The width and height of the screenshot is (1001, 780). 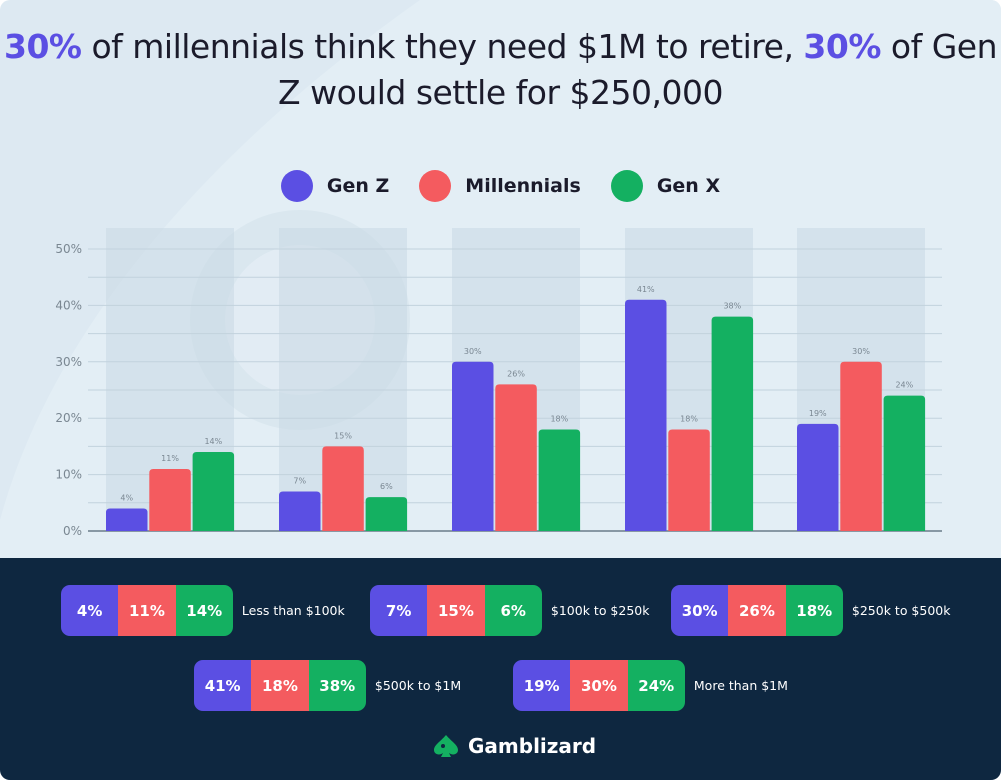 What do you see at coordinates (523, 186) in the screenshot?
I see `legend-label: Millennials` at bounding box center [523, 186].